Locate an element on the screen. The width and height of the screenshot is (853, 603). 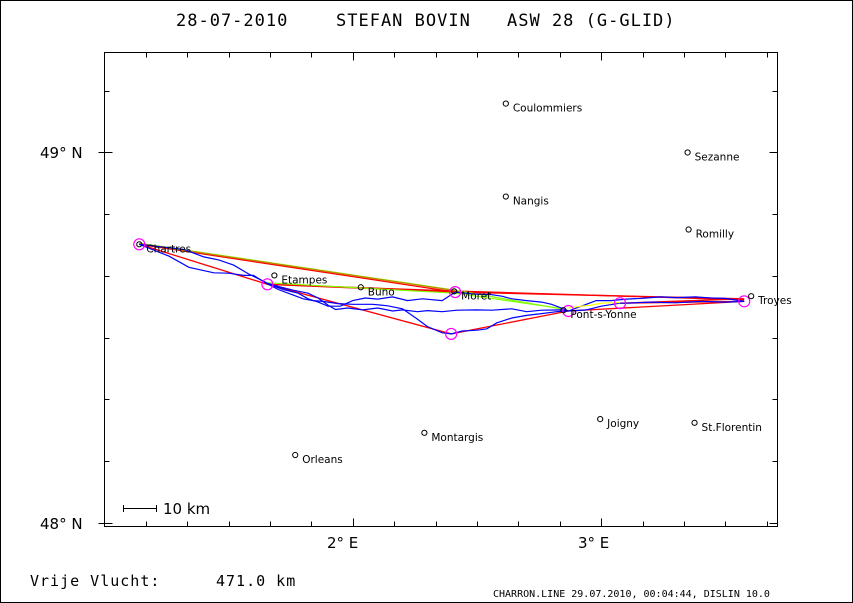
title-date: 28-07-2010 is located at coordinates (232, 21).